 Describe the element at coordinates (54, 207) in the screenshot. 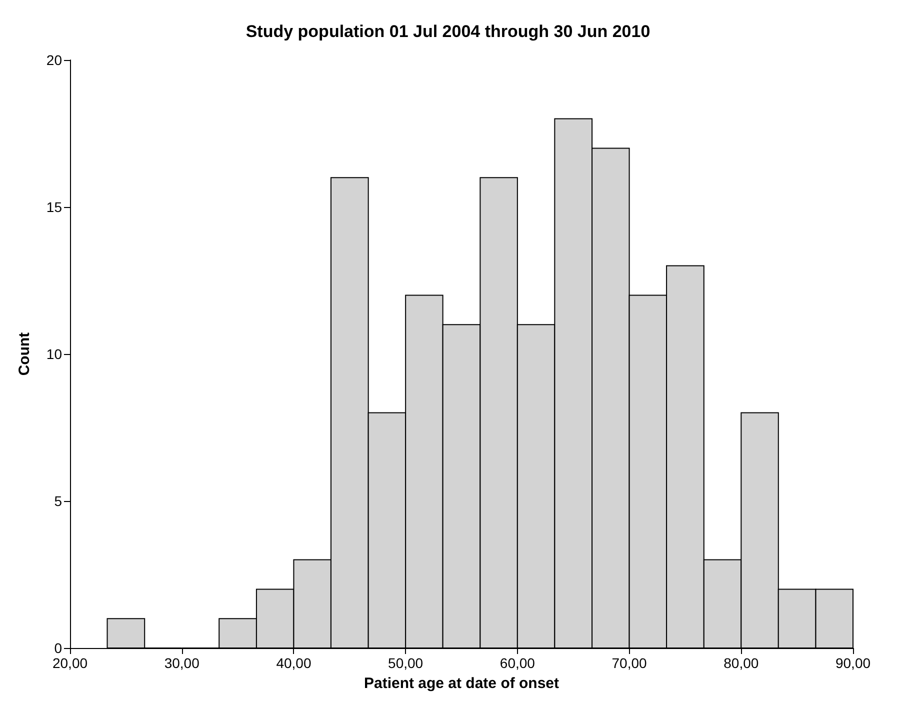

I see `y-tick-label: 15` at that location.